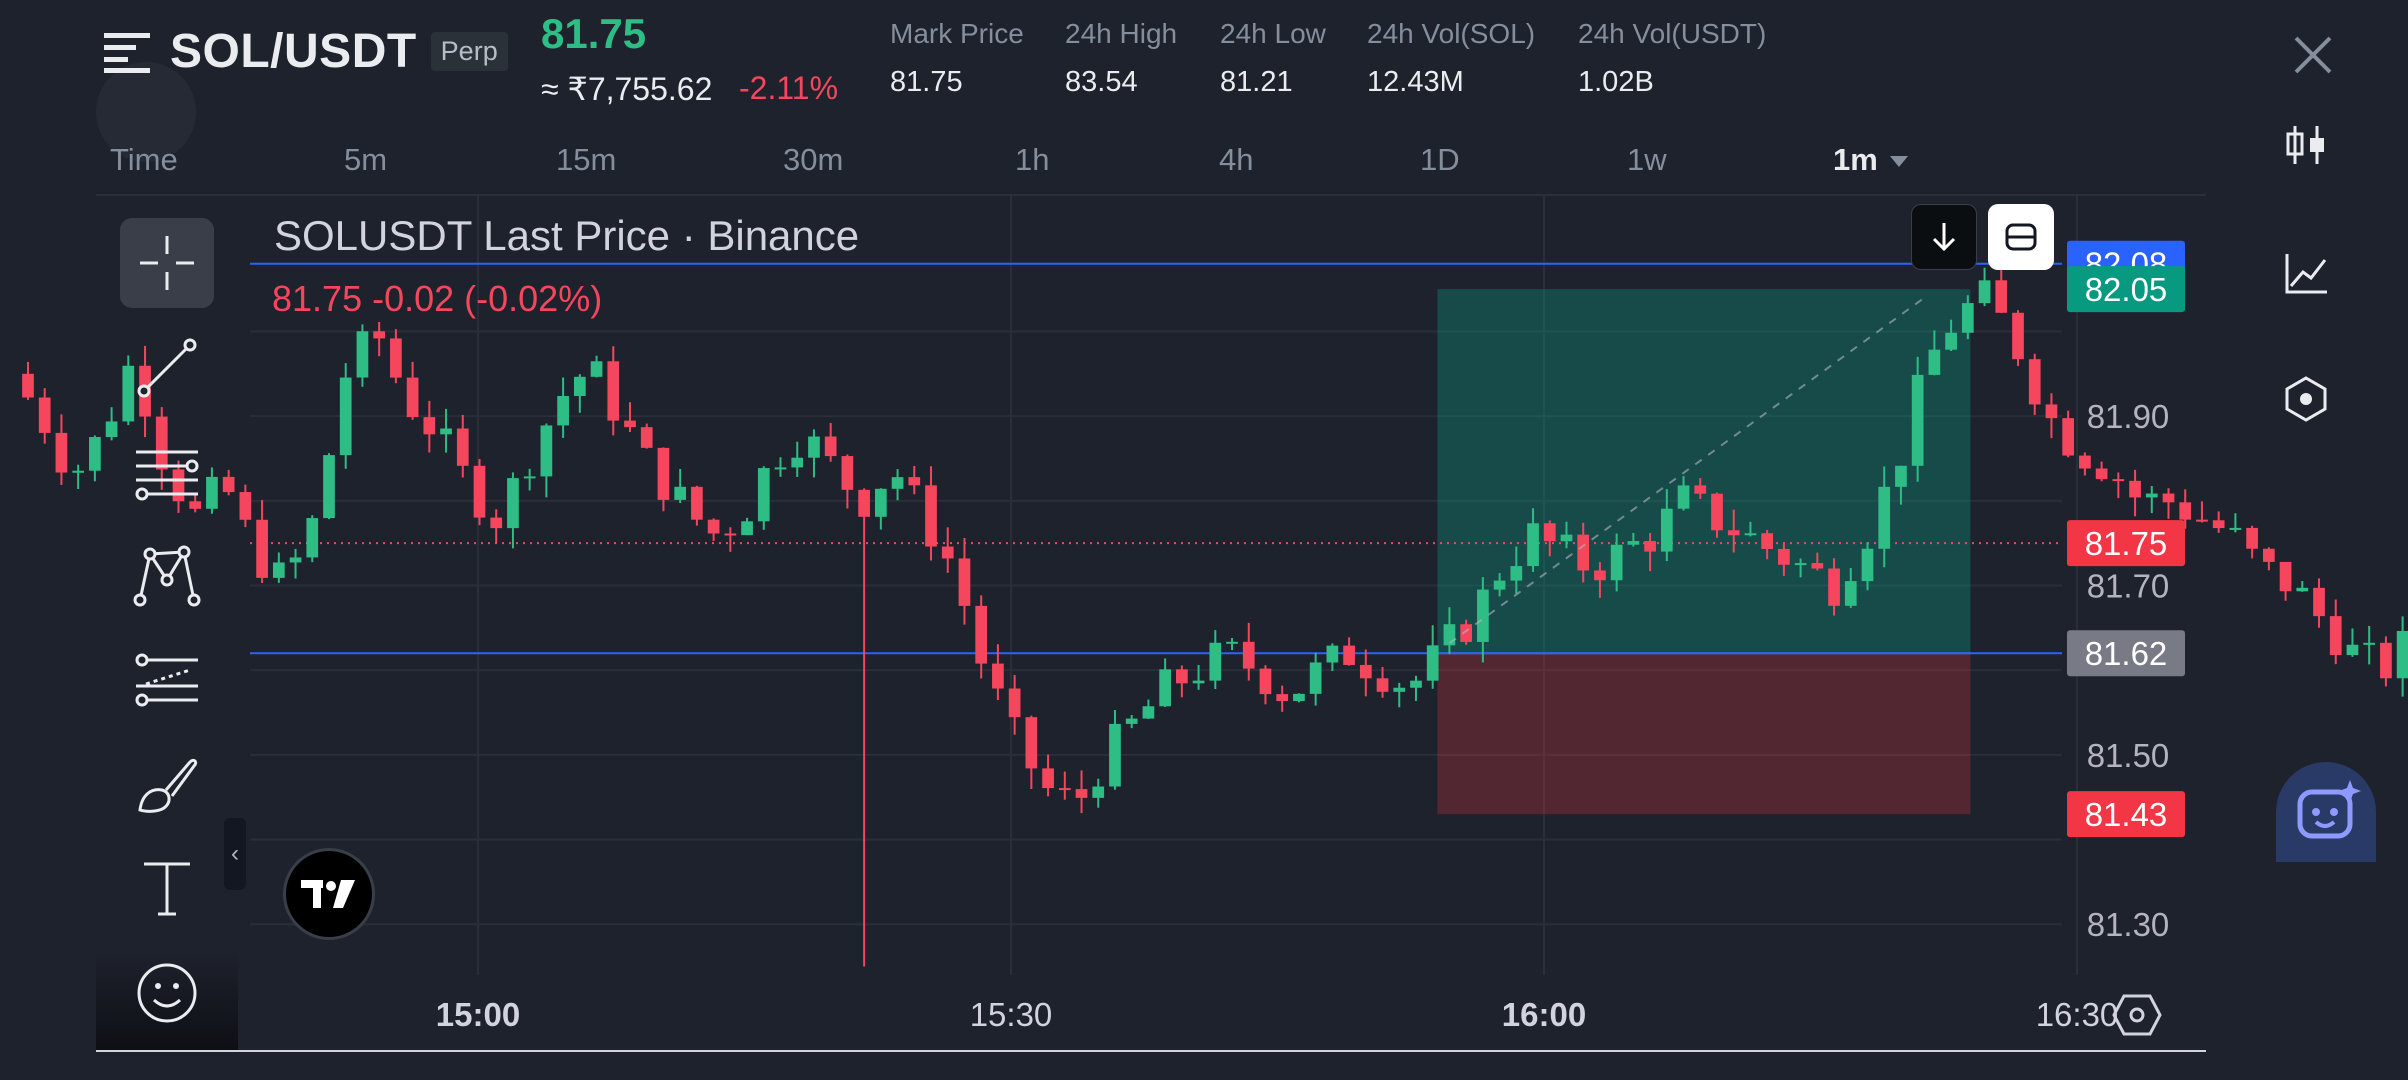 This screenshot has height=1080, width=2408. What do you see at coordinates (1236, 159) in the screenshot?
I see `tab-4h: 4h` at bounding box center [1236, 159].